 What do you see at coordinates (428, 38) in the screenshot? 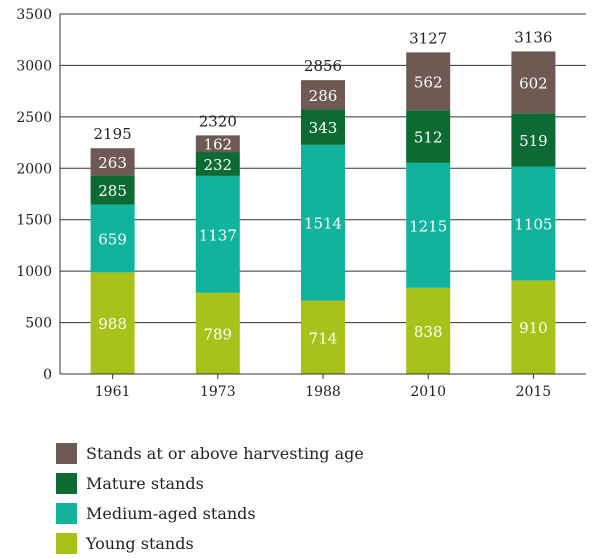
I see `total-label: 3127` at bounding box center [428, 38].